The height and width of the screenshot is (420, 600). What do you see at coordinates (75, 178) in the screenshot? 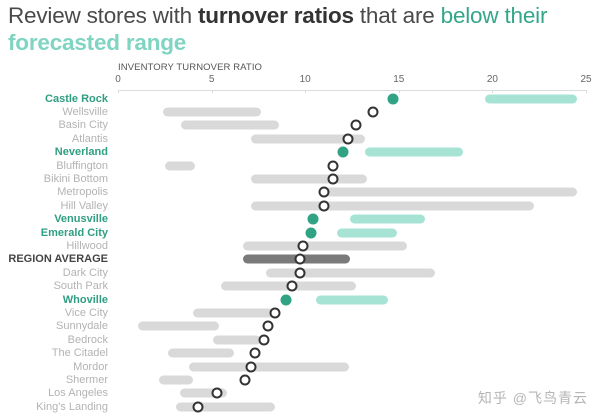
I see `store-label: Bikini Bottom` at bounding box center [75, 178].